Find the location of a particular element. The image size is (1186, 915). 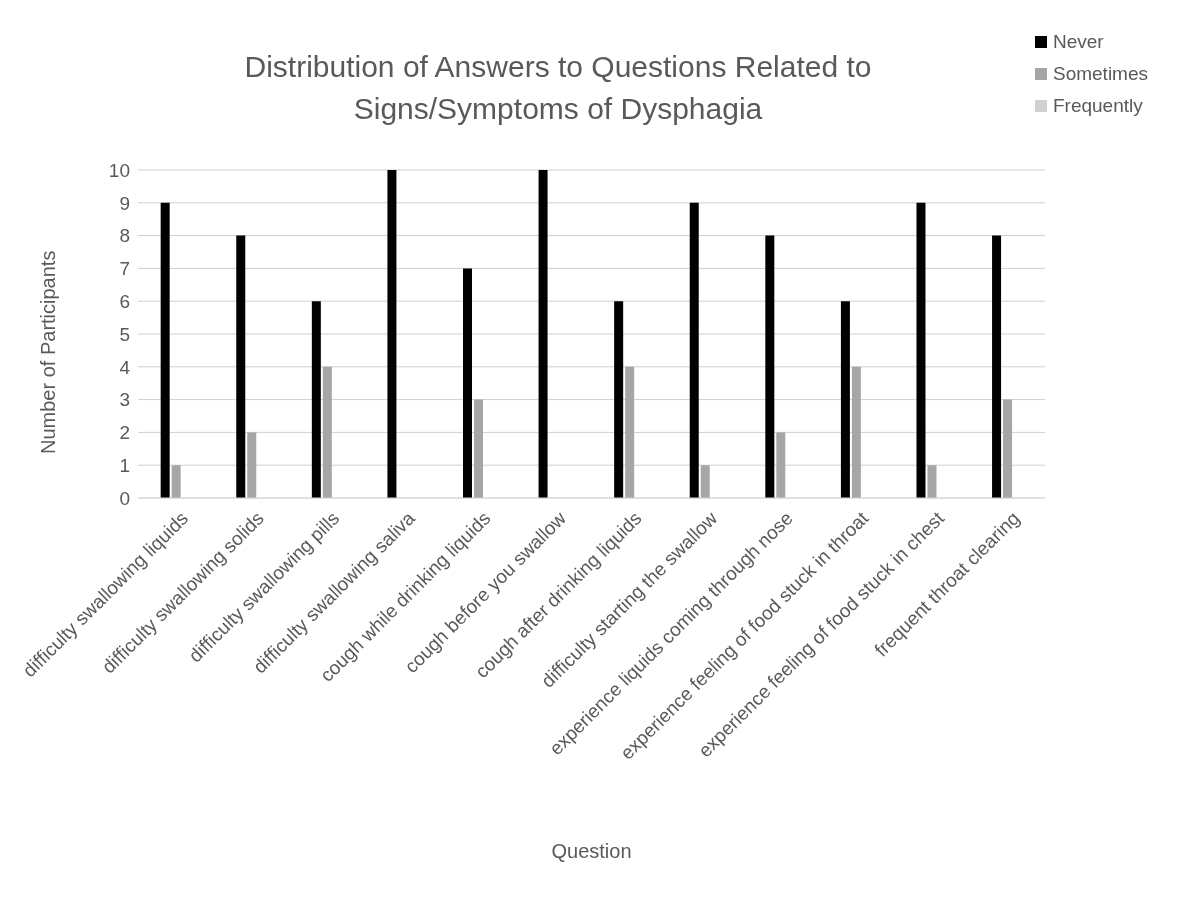

y-tick-label: 1 is located at coordinates (124, 465).